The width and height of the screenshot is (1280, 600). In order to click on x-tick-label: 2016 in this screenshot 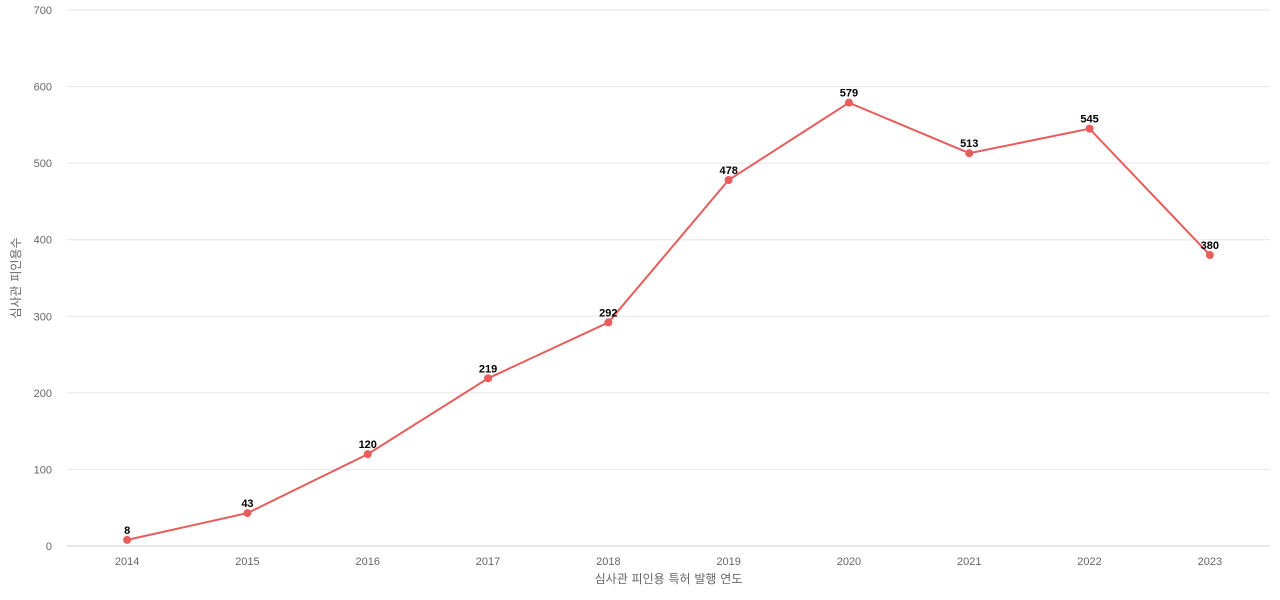, I will do `click(368, 562)`.